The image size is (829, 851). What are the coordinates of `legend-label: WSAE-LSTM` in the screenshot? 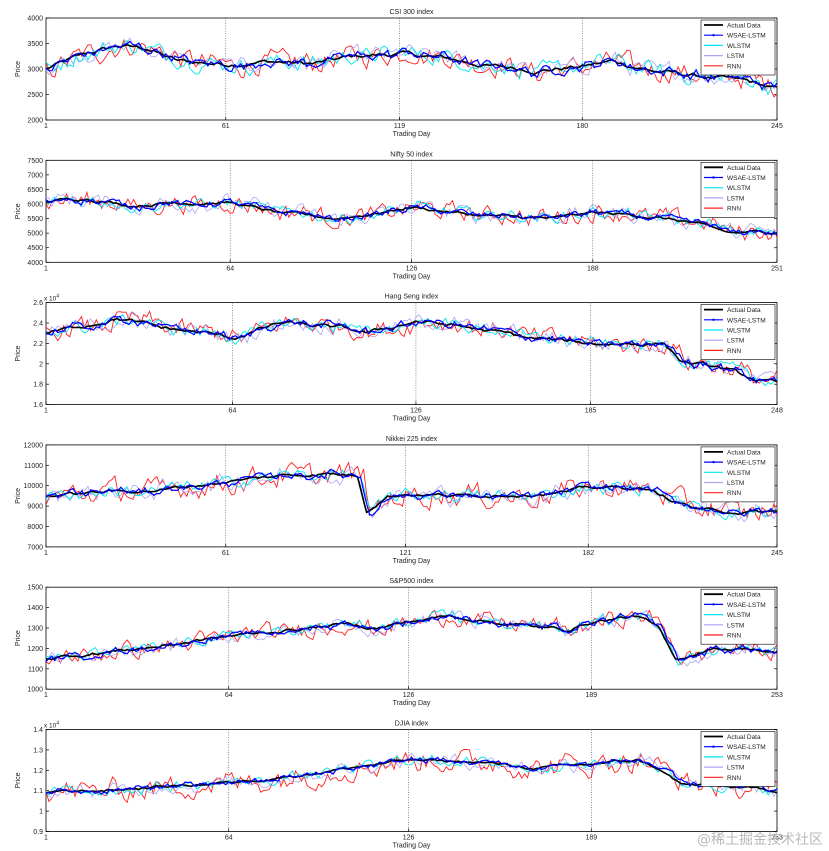 It's located at (746, 463).